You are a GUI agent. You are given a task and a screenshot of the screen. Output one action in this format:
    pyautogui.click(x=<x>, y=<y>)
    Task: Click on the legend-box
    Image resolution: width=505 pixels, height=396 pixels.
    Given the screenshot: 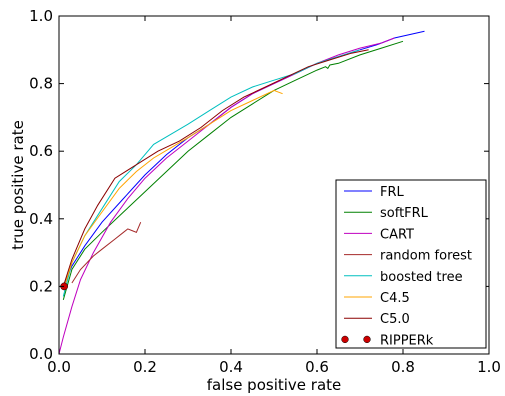 What is the action you would take?
    pyautogui.click(x=411, y=264)
    